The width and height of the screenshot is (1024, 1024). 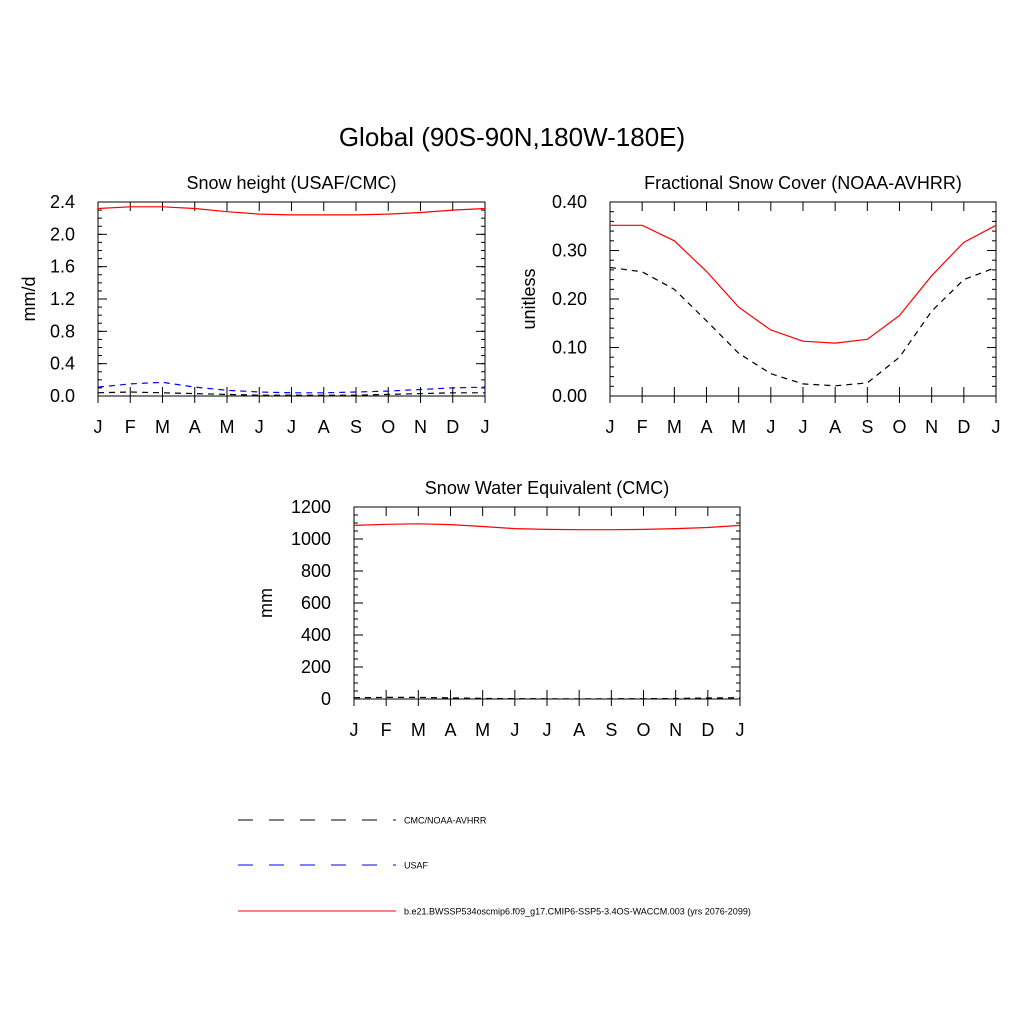 I want to click on y-tick-label: 2.4, so click(x=62, y=202).